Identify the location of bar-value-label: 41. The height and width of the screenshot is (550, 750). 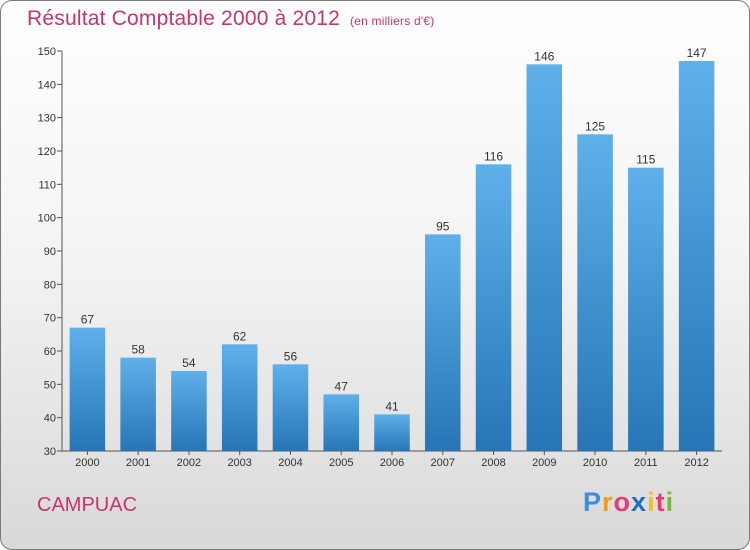
(392, 406).